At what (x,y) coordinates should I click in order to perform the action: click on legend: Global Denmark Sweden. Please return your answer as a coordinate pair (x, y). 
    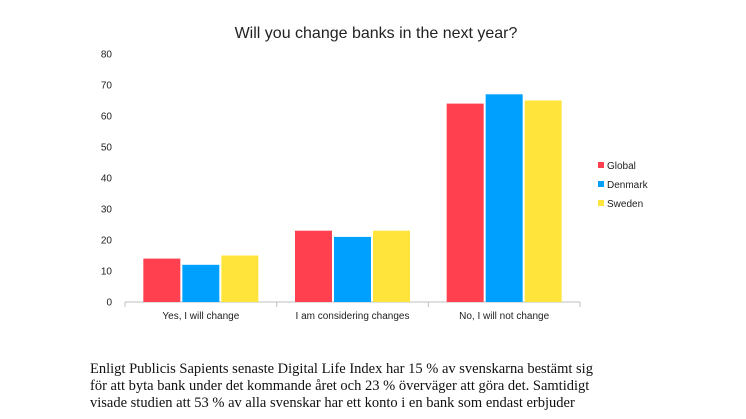
    Looking at the image, I should click on (623, 185).